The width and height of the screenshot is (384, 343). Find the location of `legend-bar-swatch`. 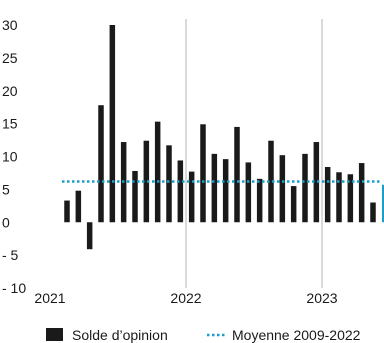

legend-bar-swatch is located at coordinates (54, 334).